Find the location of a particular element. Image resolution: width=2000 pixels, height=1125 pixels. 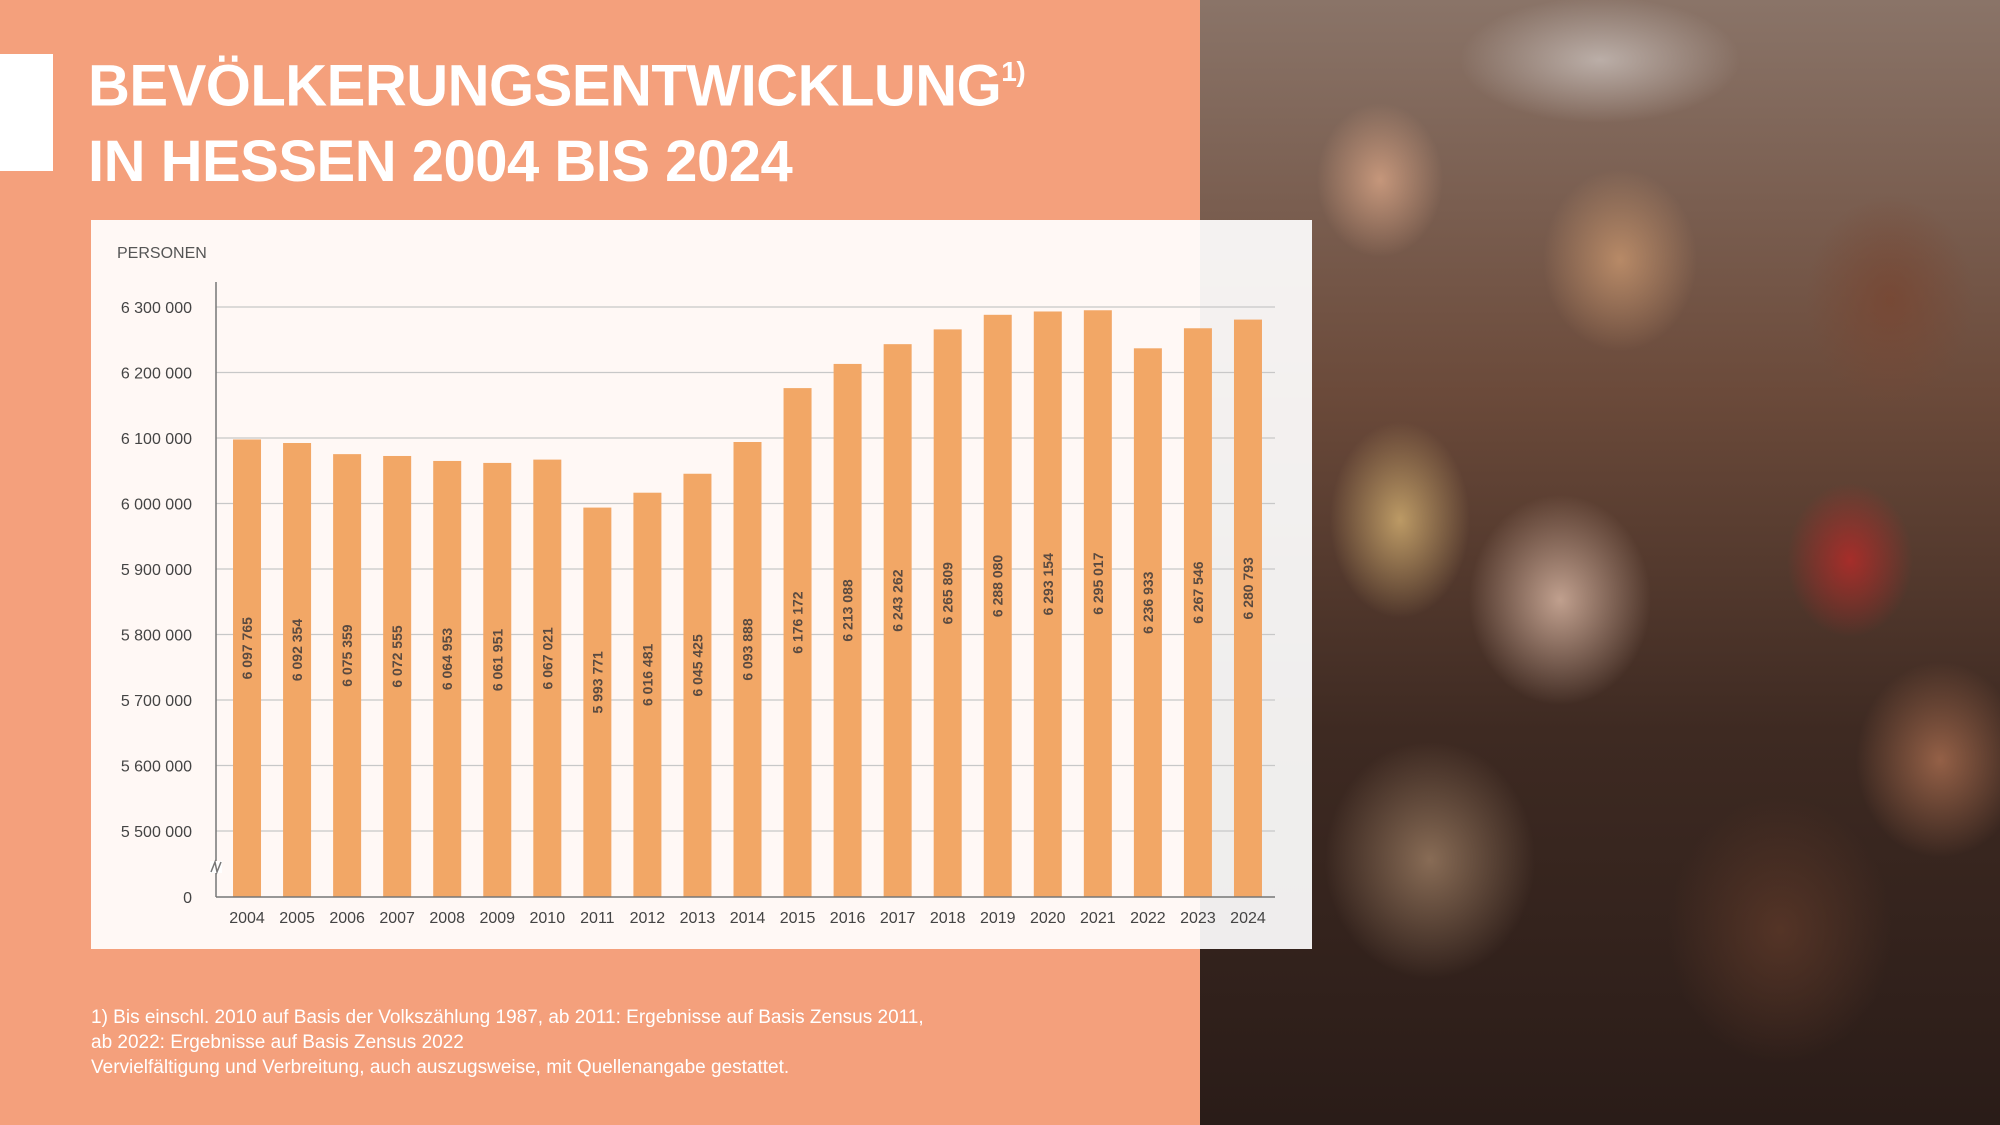

bar-value-label: 6 092 354 is located at coordinates (297, 650).